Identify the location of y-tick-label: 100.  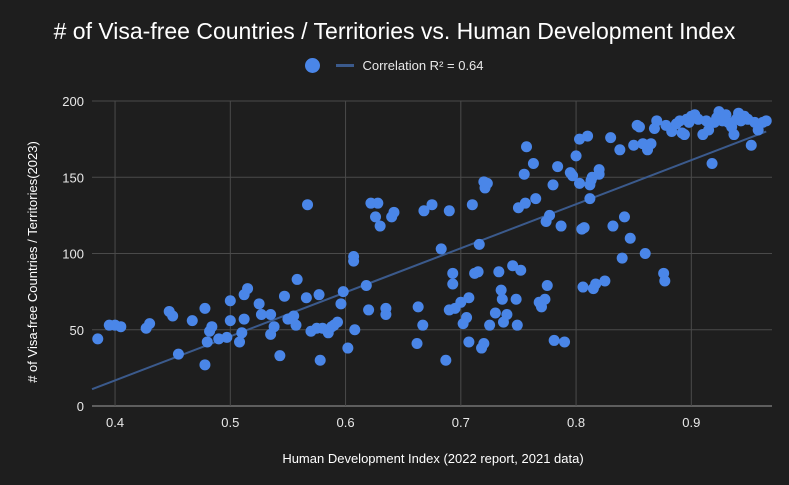
(73, 254).